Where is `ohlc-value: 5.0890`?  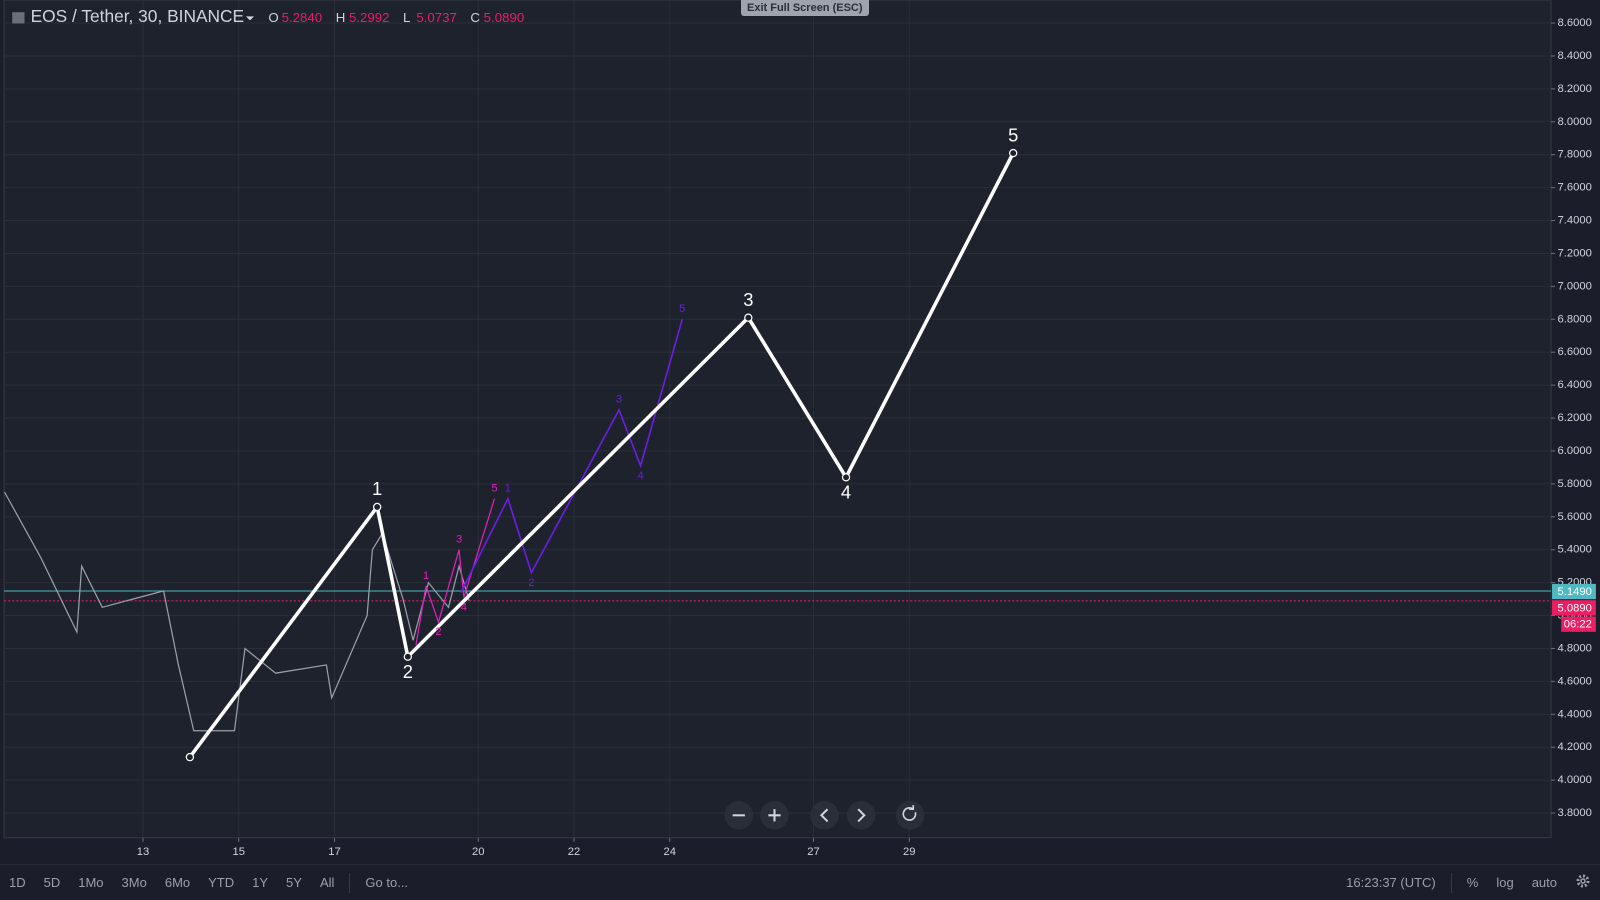
ohlc-value: 5.0890 is located at coordinates (504, 17).